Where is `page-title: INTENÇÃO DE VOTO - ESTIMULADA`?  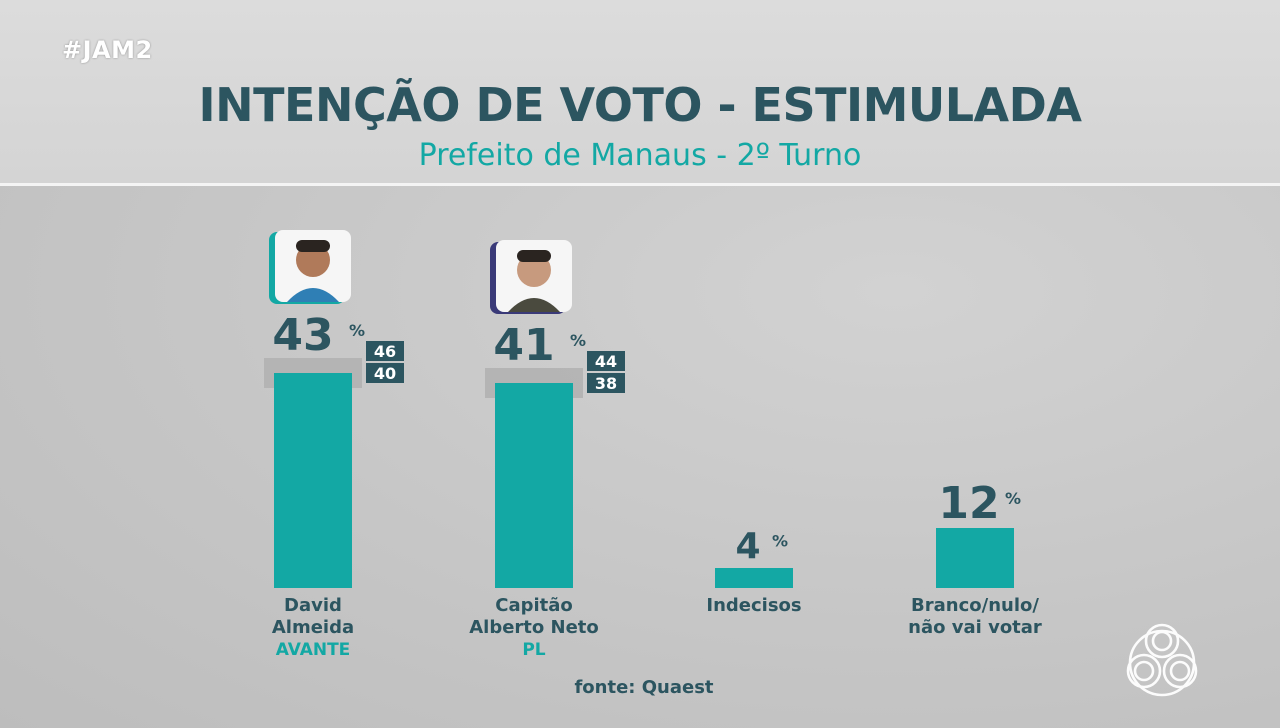
page-title: INTENÇÃO DE VOTO - ESTIMULADA is located at coordinates (640, 105).